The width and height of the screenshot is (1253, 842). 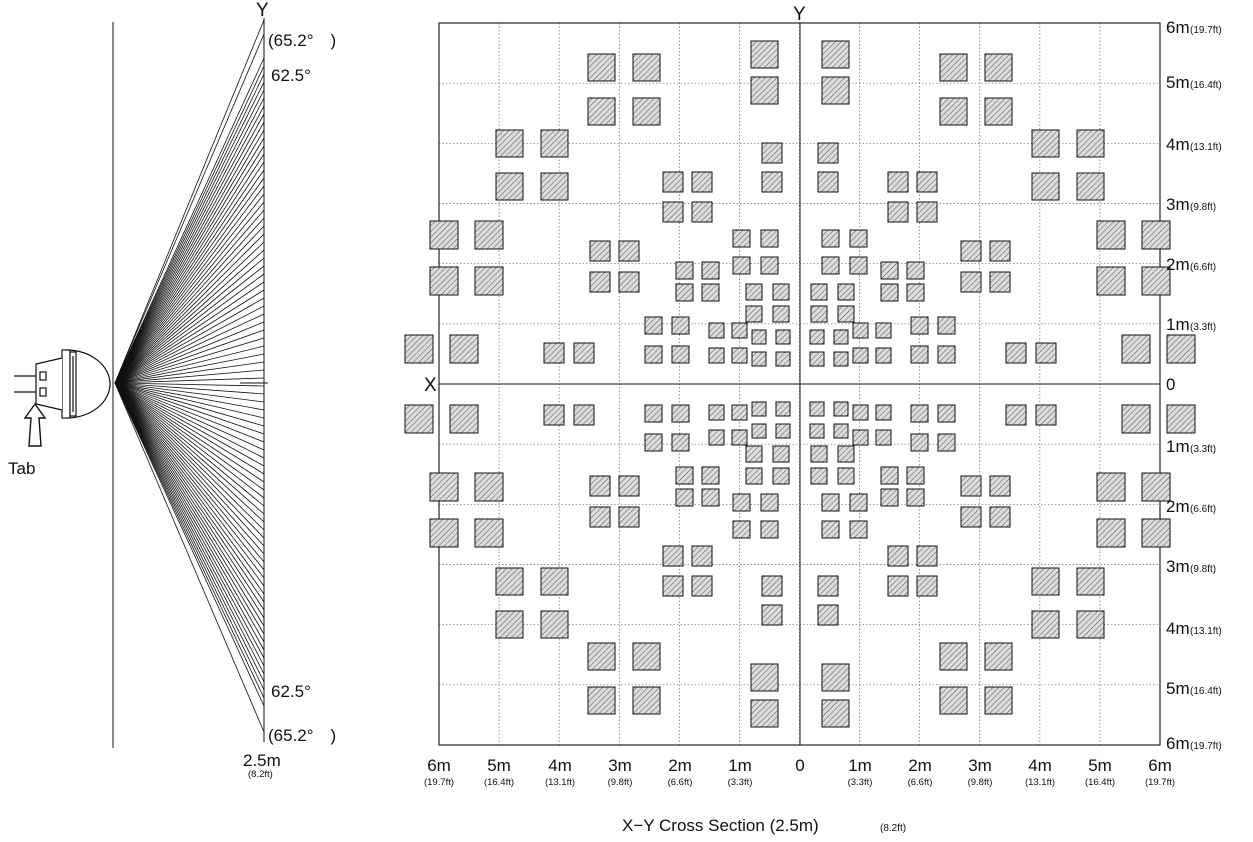 I want to click on right-tick-label: 5m, so click(x=1178, y=688).